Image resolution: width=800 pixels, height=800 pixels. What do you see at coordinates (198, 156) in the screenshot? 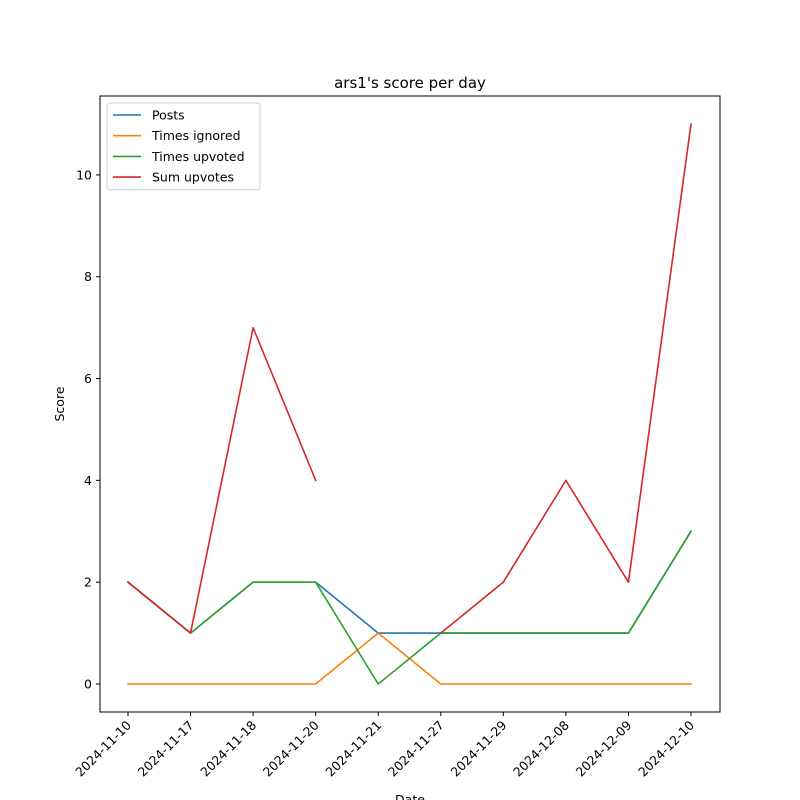
I see `legend-label-2: Times upvoted` at bounding box center [198, 156].